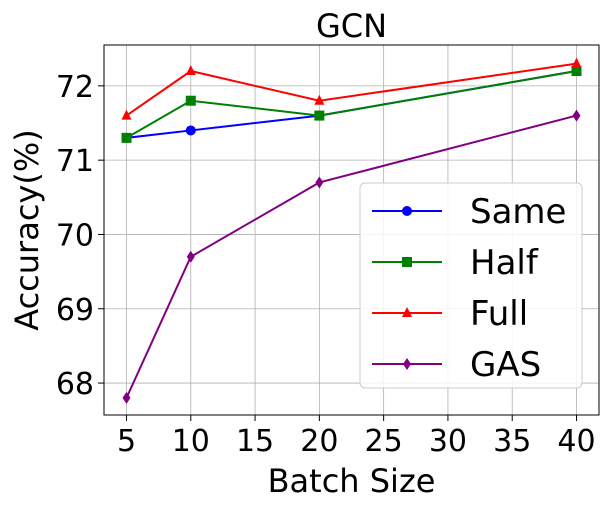 The width and height of the screenshot is (609, 508). I want to click on series-half, so click(351, 104).